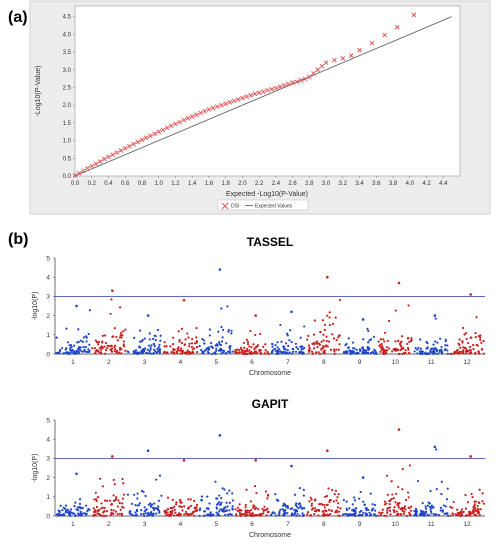 The image size is (503, 550). I want to click on x-axis-label: Chromosome, so click(270, 373).